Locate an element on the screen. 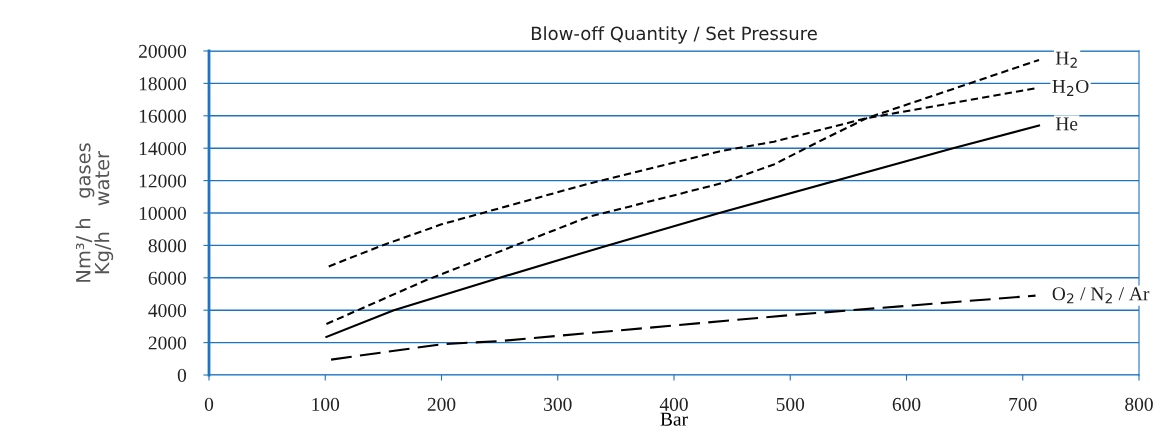 The width and height of the screenshot is (1162, 437). y-tick-label: 12000 is located at coordinates (163, 181).